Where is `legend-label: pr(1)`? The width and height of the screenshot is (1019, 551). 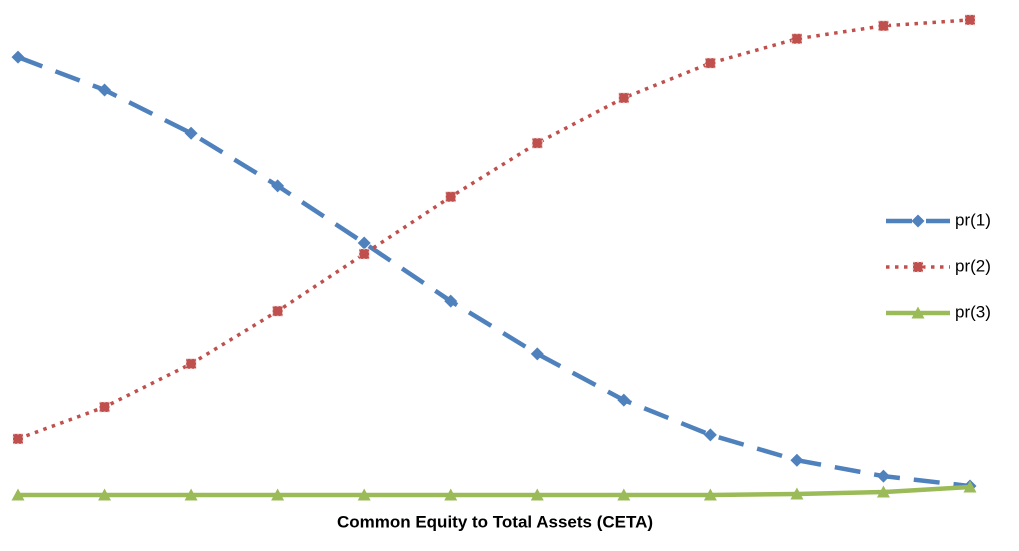
legend-label: pr(1) is located at coordinates (973, 219).